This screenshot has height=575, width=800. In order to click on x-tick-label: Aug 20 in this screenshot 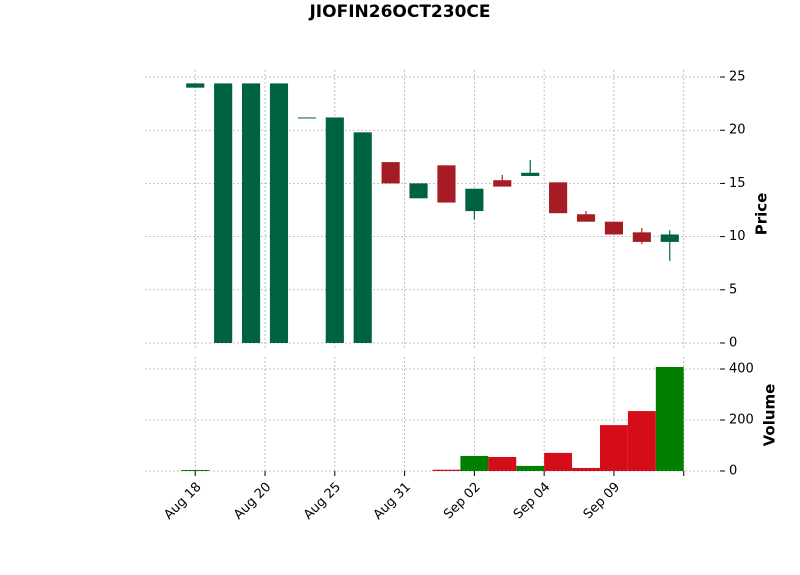, I will do `click(252, 501)`.